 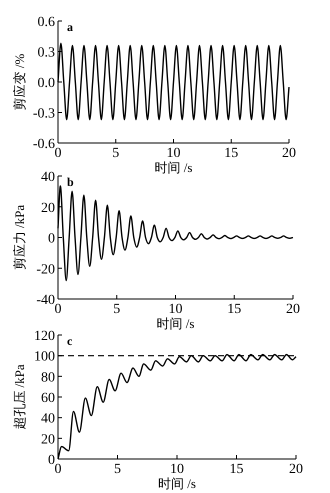 What do you see at coordinates (46, 83) in the screenshot?
I see `y-tick-label: 0.0` at bounding box center [46, 83].